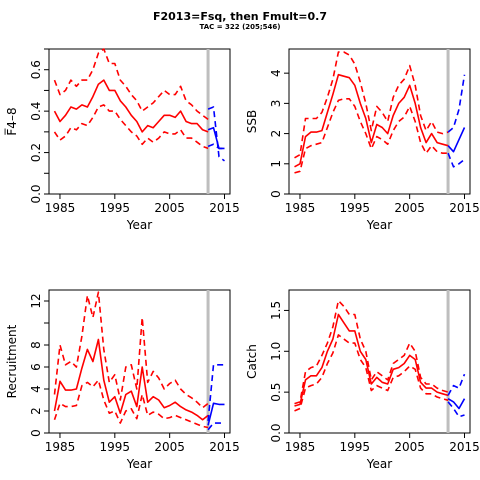  Describe the element at coordinates (12, 361) in the screenshot. I see `y-axis-title: Recruitment` at that location.